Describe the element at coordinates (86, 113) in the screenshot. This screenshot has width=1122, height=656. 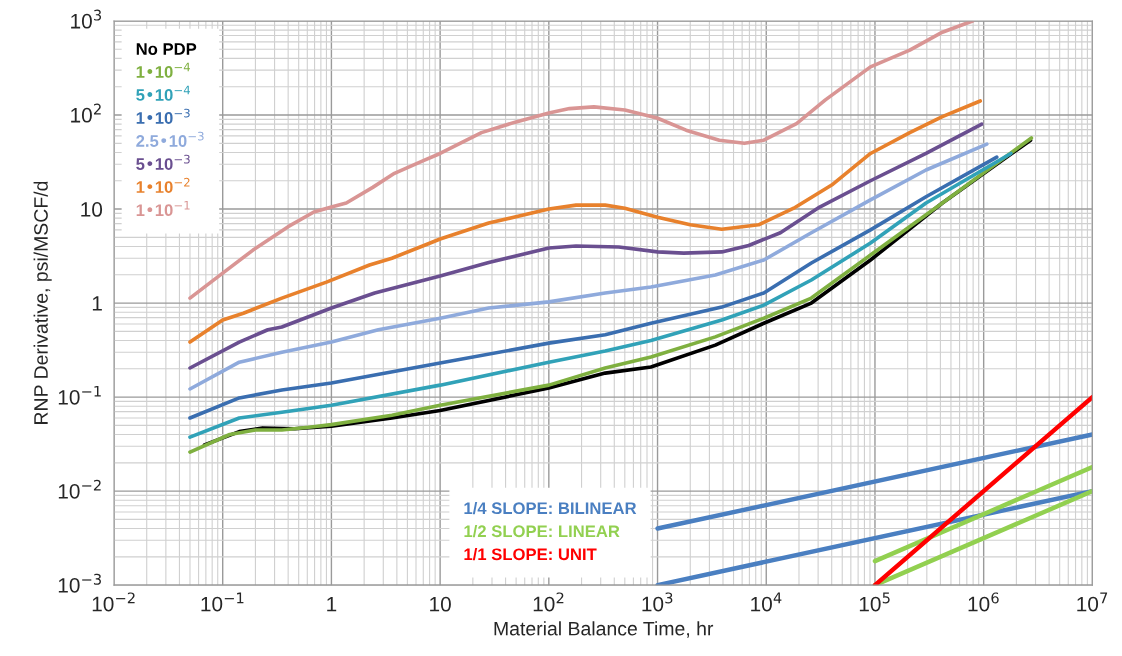
I see `y-tick-label: 10$^{2}$` at that location.